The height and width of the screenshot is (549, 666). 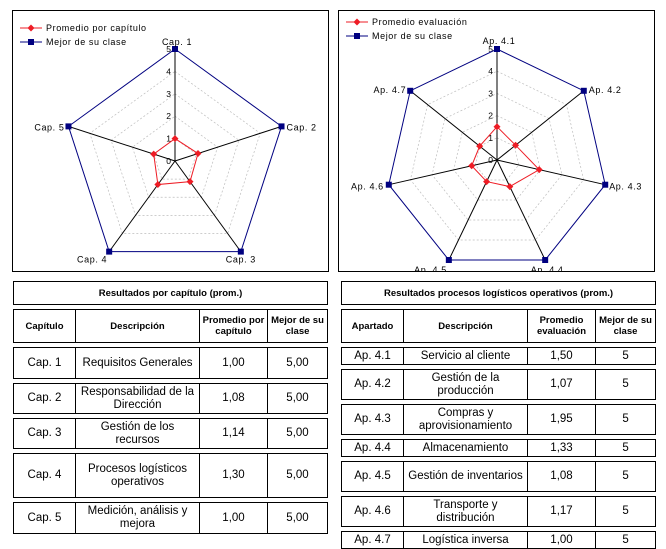 What do you see at coordinates (372, 326) in the screenshot?
I see `column-header: Apartado` at bounding box center [372, 326].